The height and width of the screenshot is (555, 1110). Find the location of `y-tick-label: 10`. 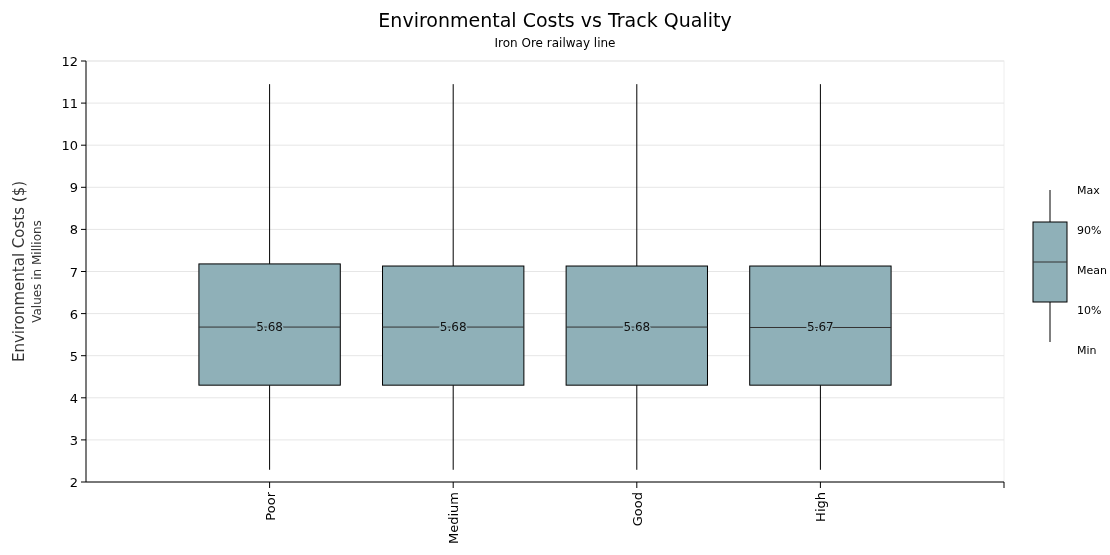

y-tick-label: 10 is located at coordinates (69, 146).